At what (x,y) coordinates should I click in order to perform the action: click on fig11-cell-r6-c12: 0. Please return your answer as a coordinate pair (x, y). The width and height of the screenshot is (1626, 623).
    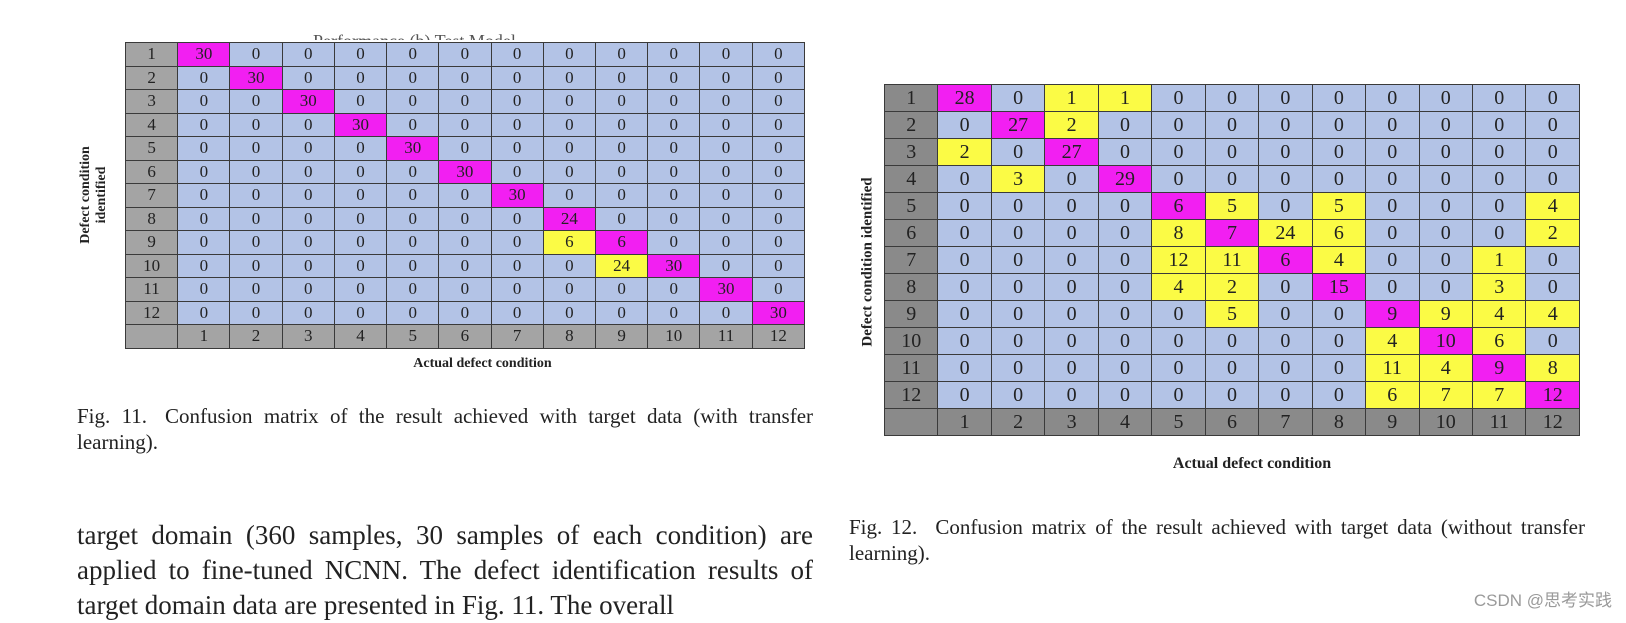
    Looking at the image, I should click on (778, 171).